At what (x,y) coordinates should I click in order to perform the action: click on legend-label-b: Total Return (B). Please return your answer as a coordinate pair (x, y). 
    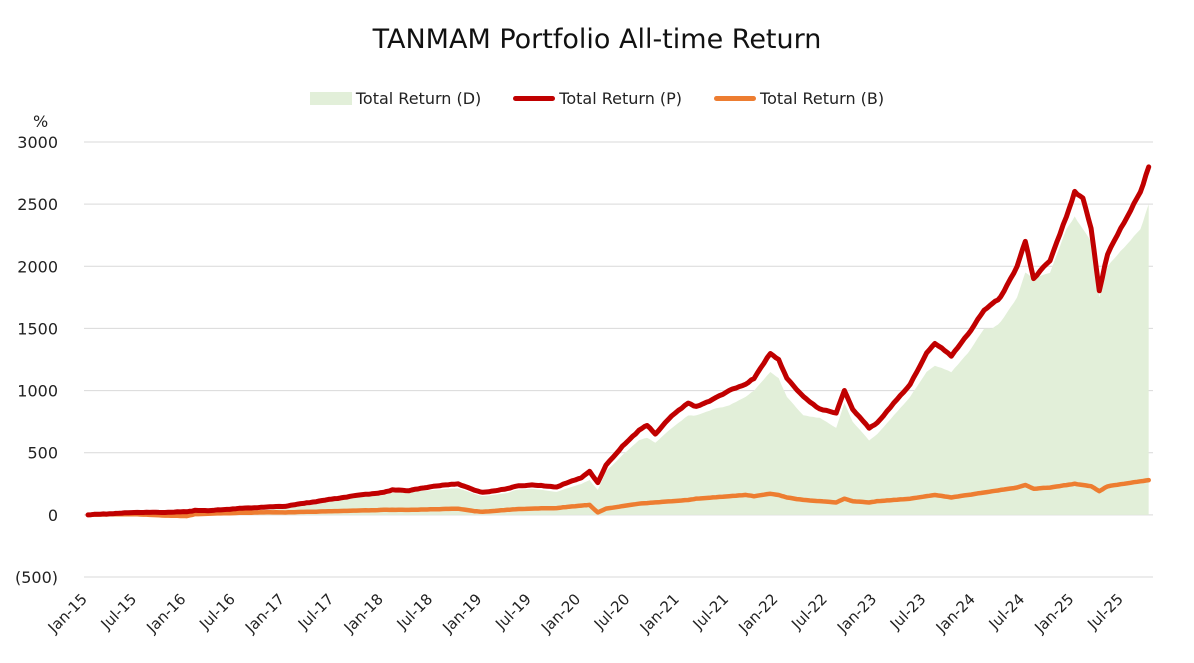
    Looking at the image, I should click on (822, 98).